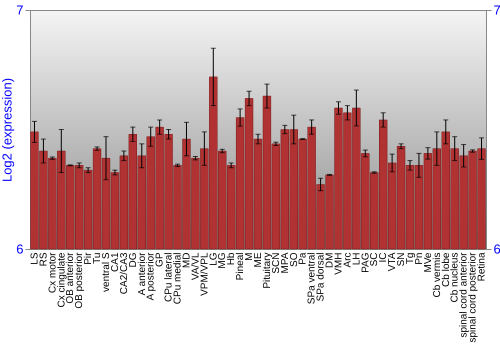 The width and height of the screenshot is (500, 350). What do you see at coordinates (258, 260) in the screenshot?
I see `x-tick-label: ME` at bounding box center [258, 260].